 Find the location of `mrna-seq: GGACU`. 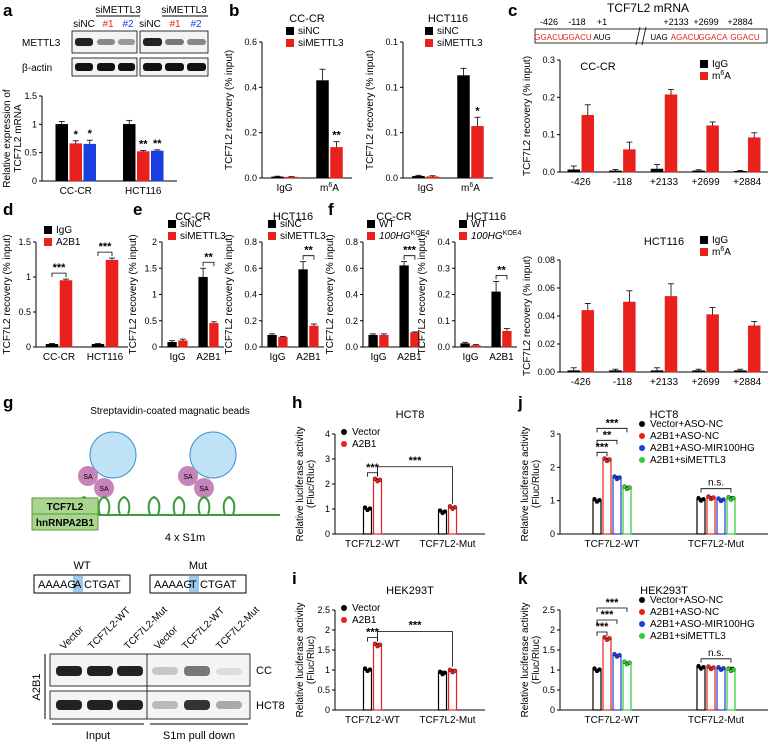

mrna-seq: GGACU is located at coordinates (577, 37).